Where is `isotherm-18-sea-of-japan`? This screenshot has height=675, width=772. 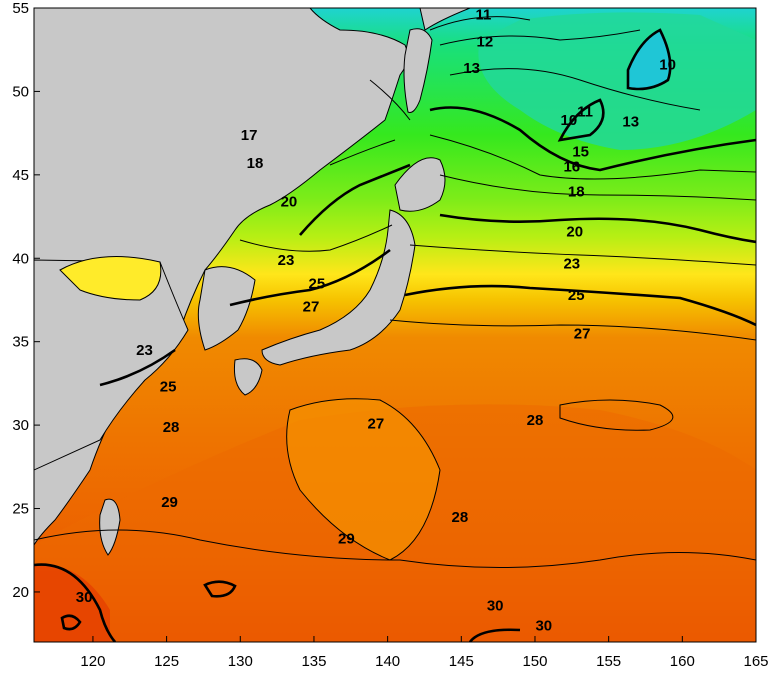 isotherm-18-sea-of-japan is located at coordinates (362, 152).